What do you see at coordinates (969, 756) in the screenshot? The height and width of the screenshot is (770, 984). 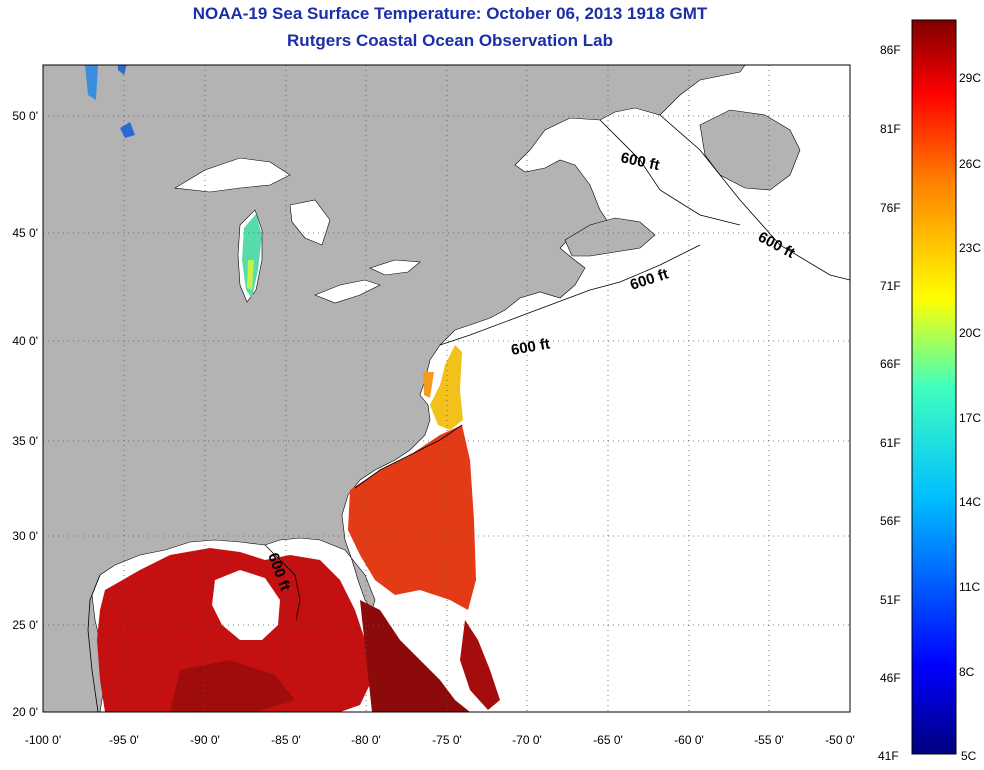 I see `colorbar-c-label: 5C` at bounding box center [969, 756].